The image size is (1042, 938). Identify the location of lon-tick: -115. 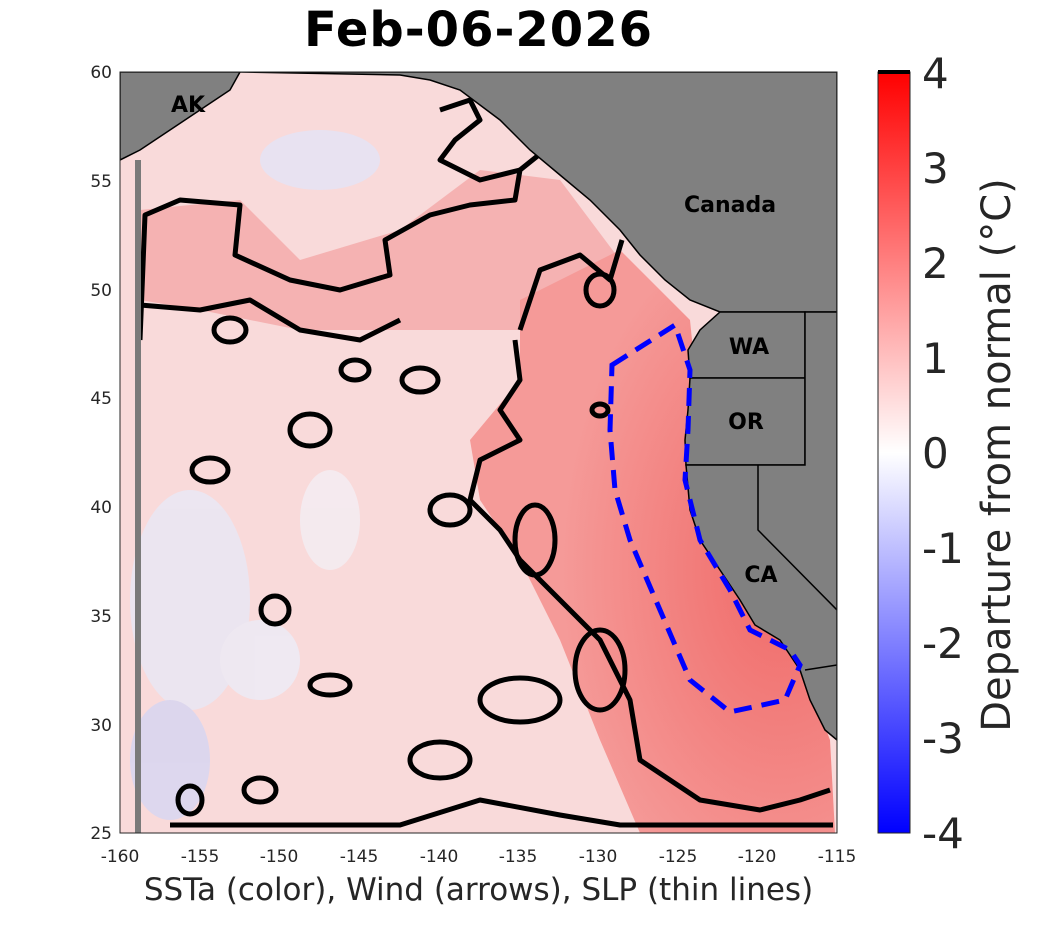
(837, 857).